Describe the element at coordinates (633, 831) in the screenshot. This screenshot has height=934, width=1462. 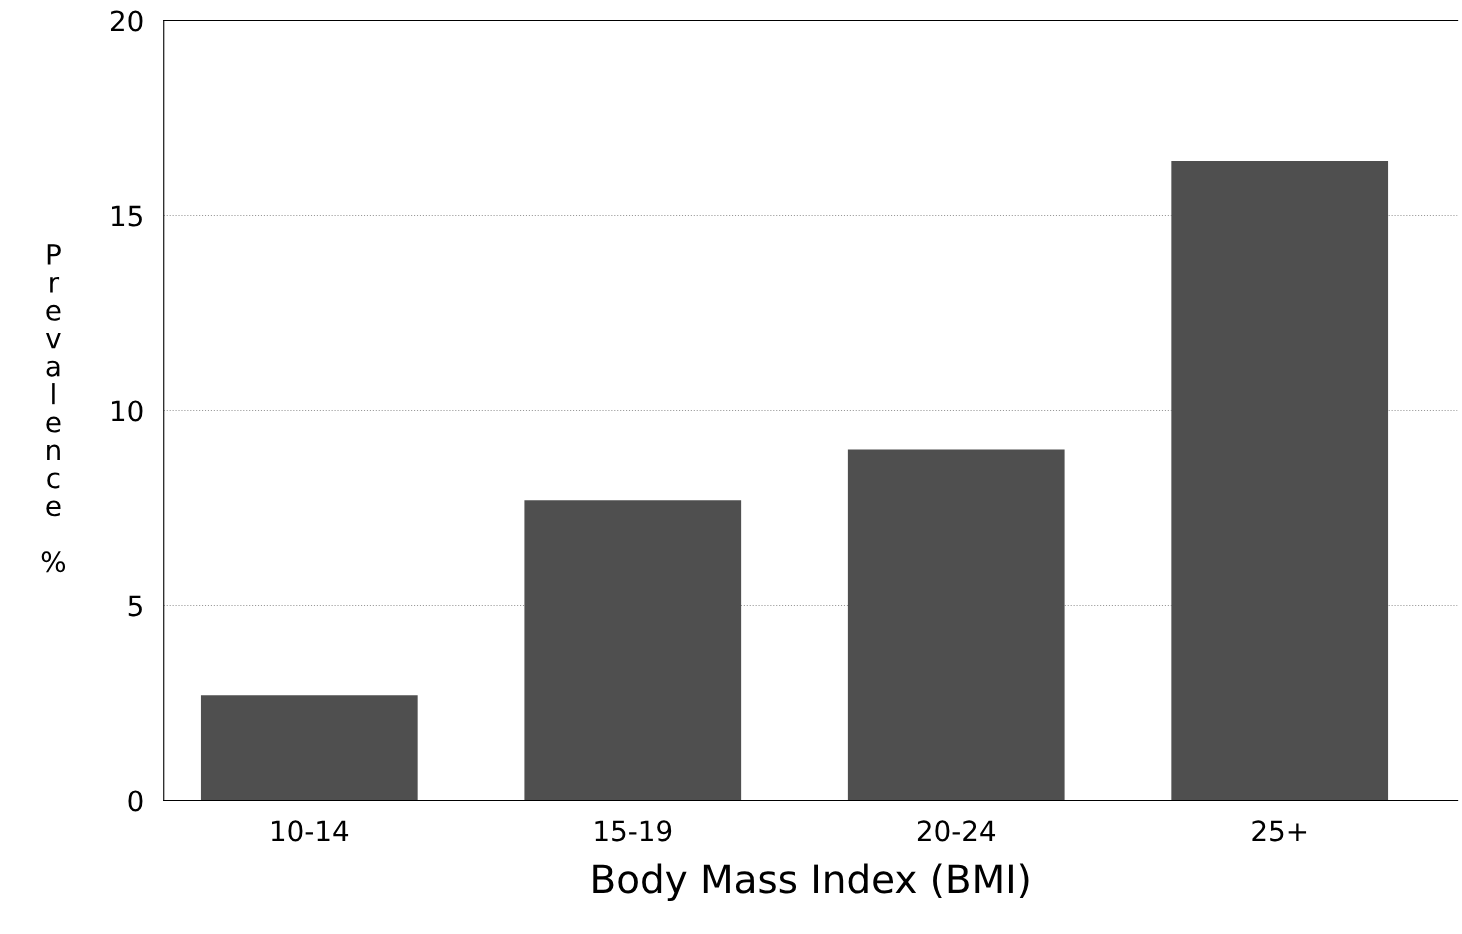
I see `x-tick-label: 15-19` at that location.